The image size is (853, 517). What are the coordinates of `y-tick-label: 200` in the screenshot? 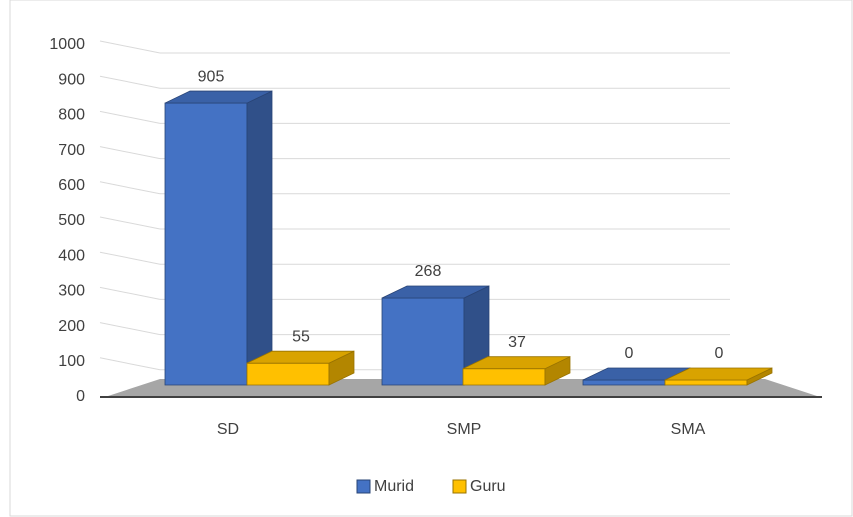 It's located at (71, 326).